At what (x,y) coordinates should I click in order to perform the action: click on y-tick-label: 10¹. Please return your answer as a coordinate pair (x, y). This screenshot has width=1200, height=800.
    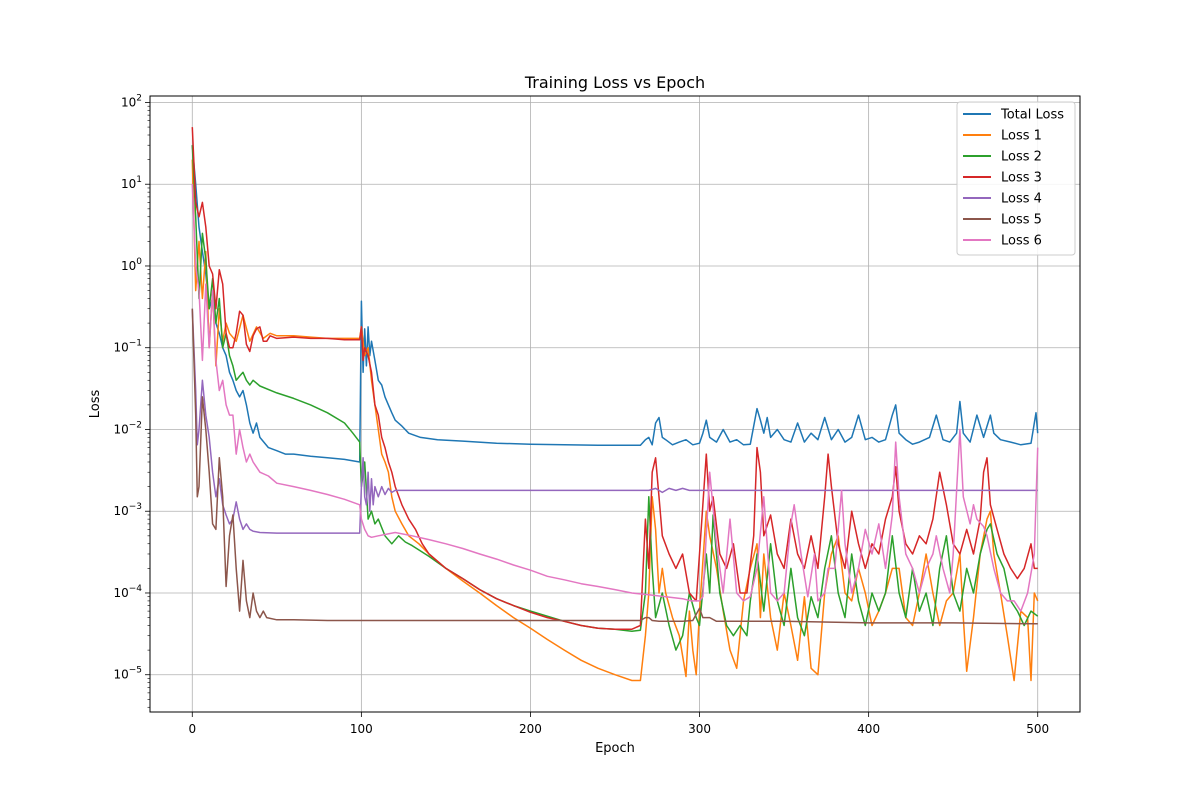
    Looking at the image, I should click on (131, 183).